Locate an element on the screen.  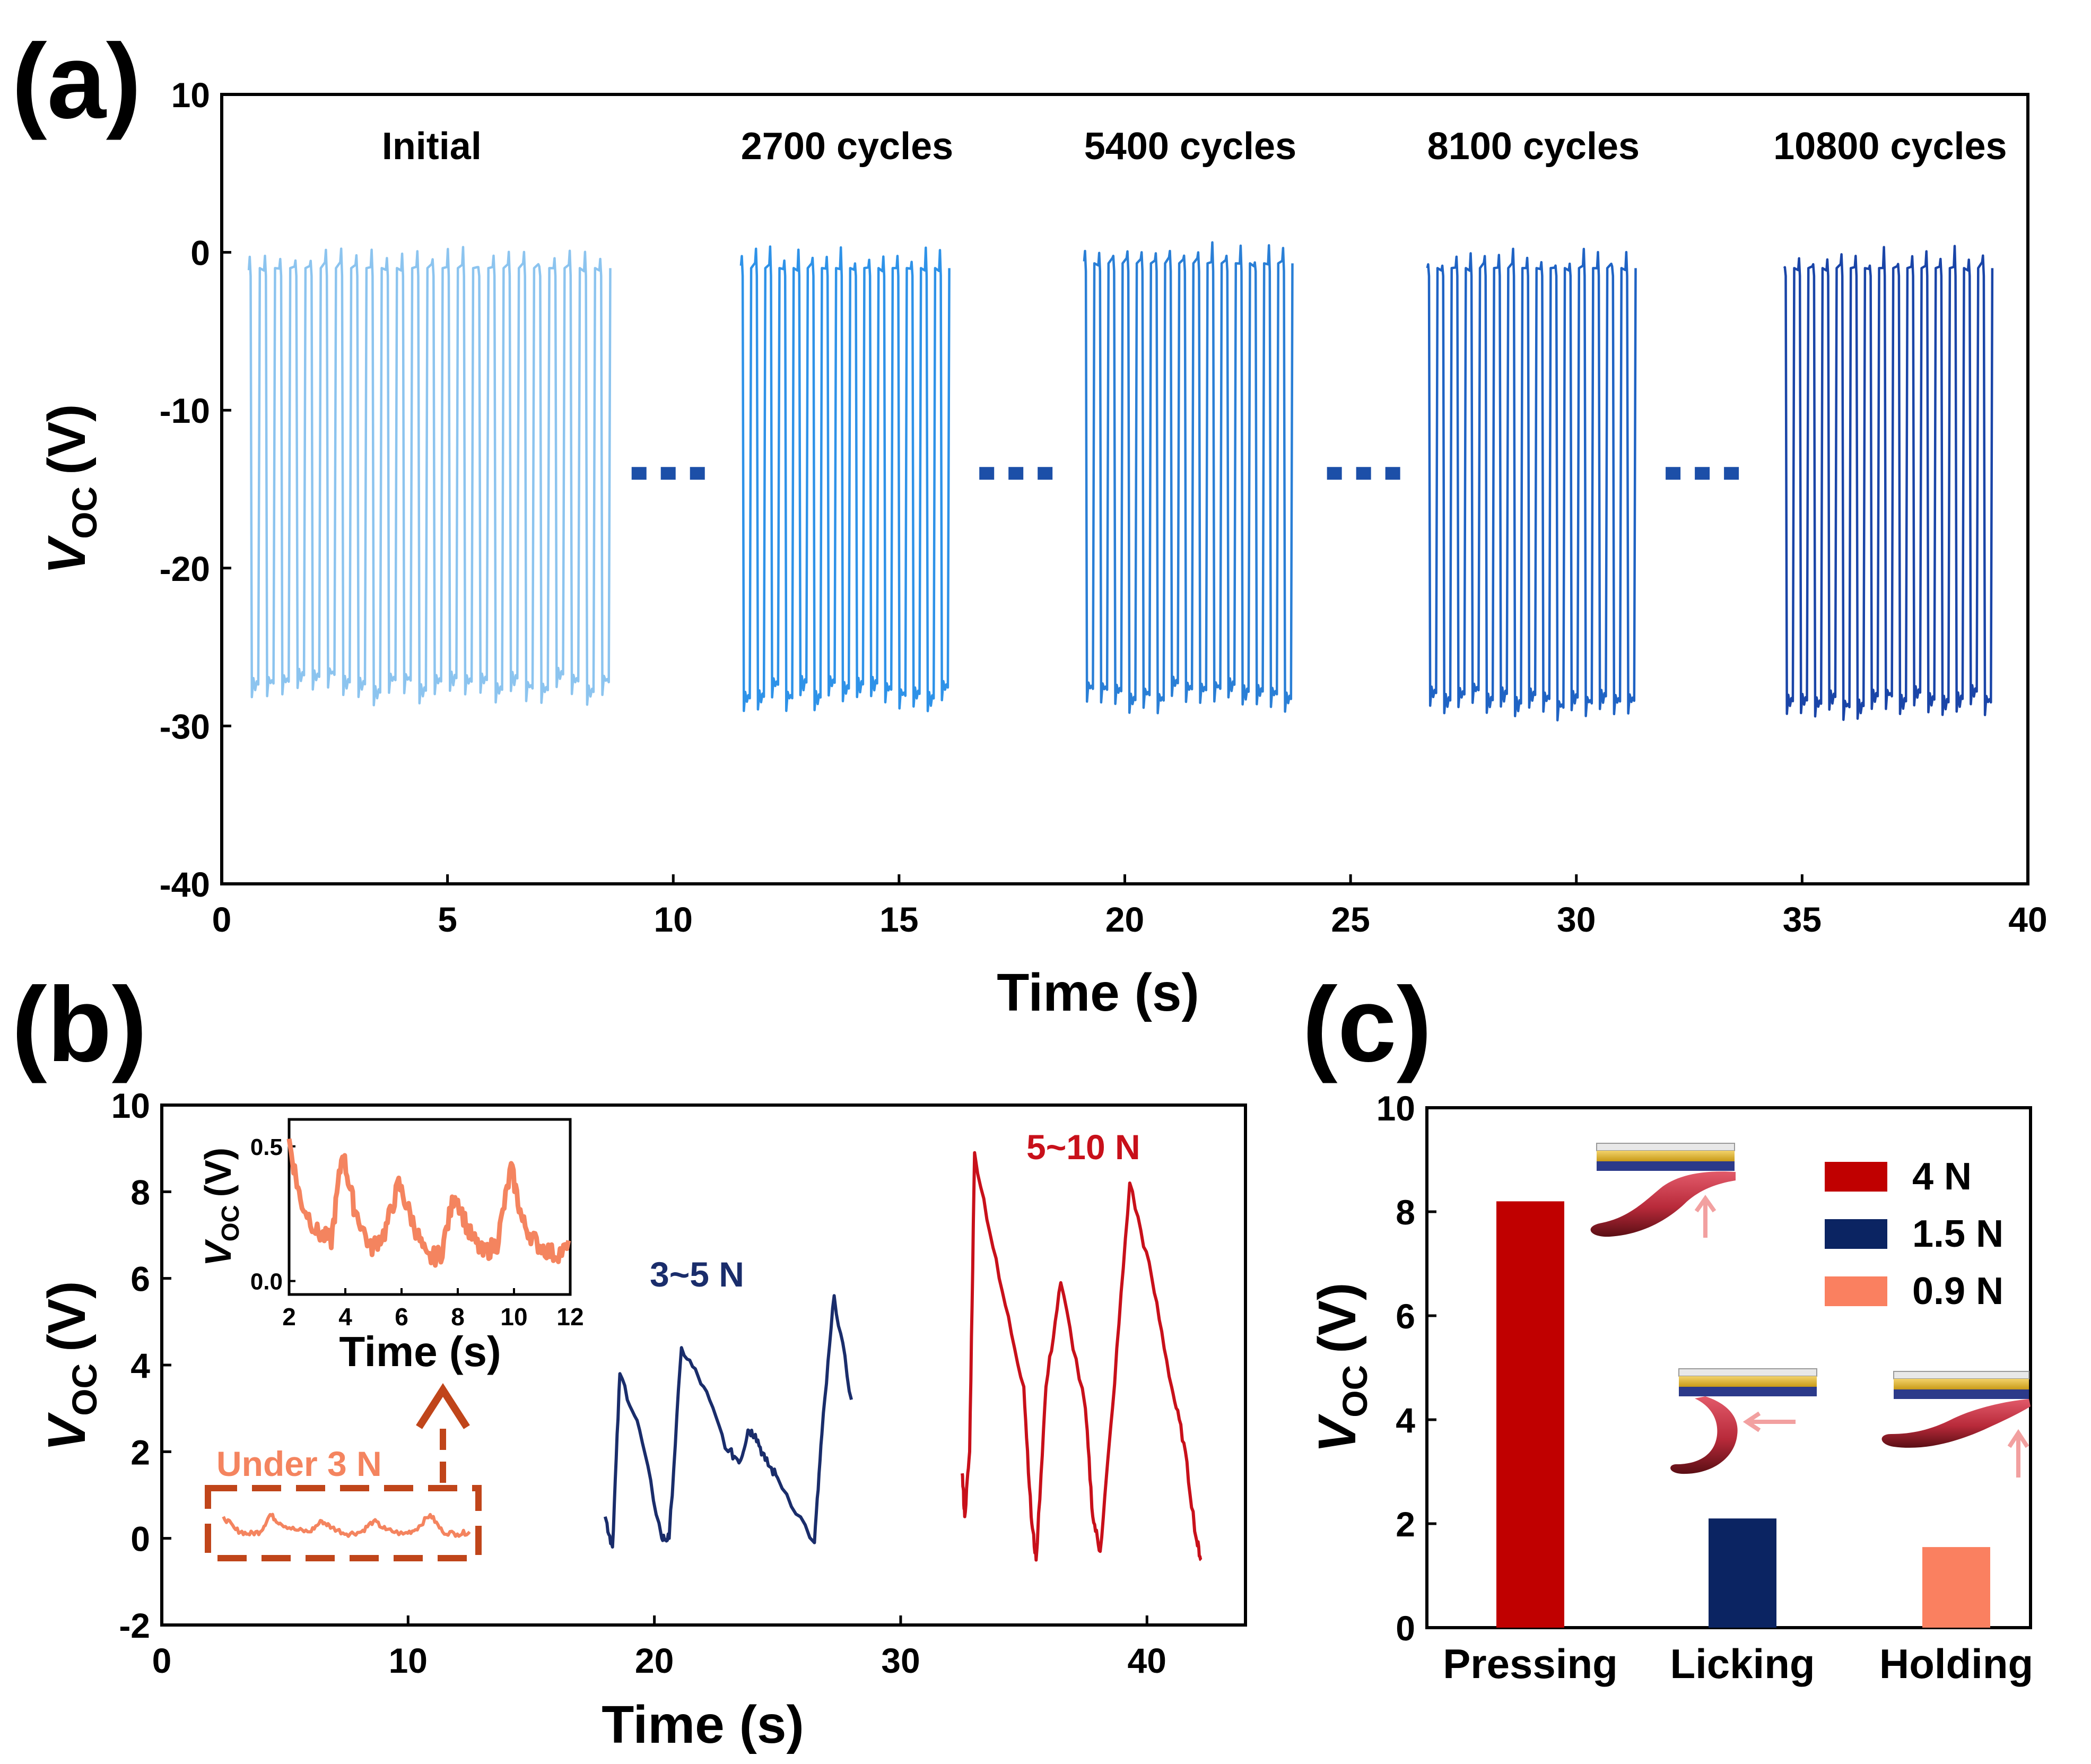
inset-y-tick-label: 0.5 is located at coordinates (266, 1147).